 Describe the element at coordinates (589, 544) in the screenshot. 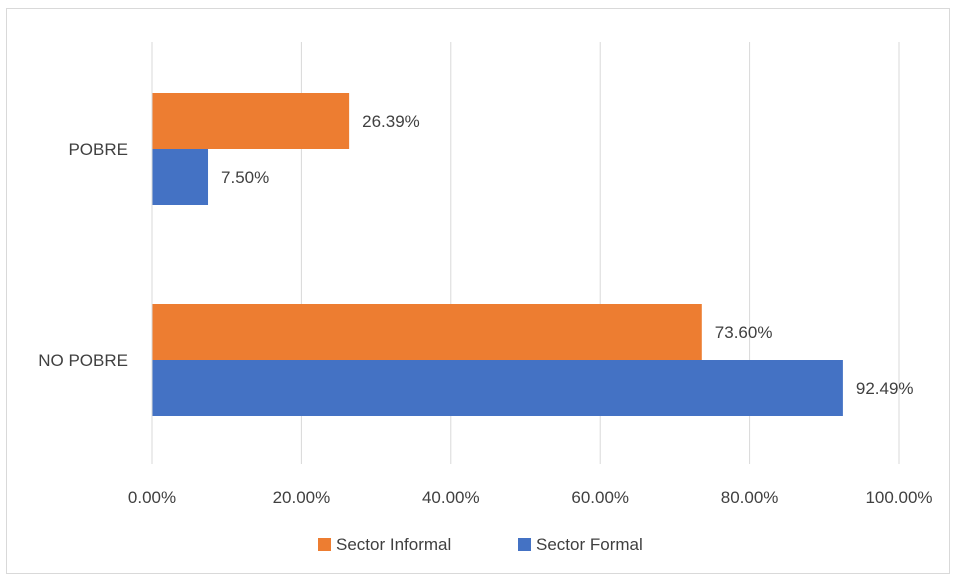

I see `legend-label: Sector Formal` at that location.